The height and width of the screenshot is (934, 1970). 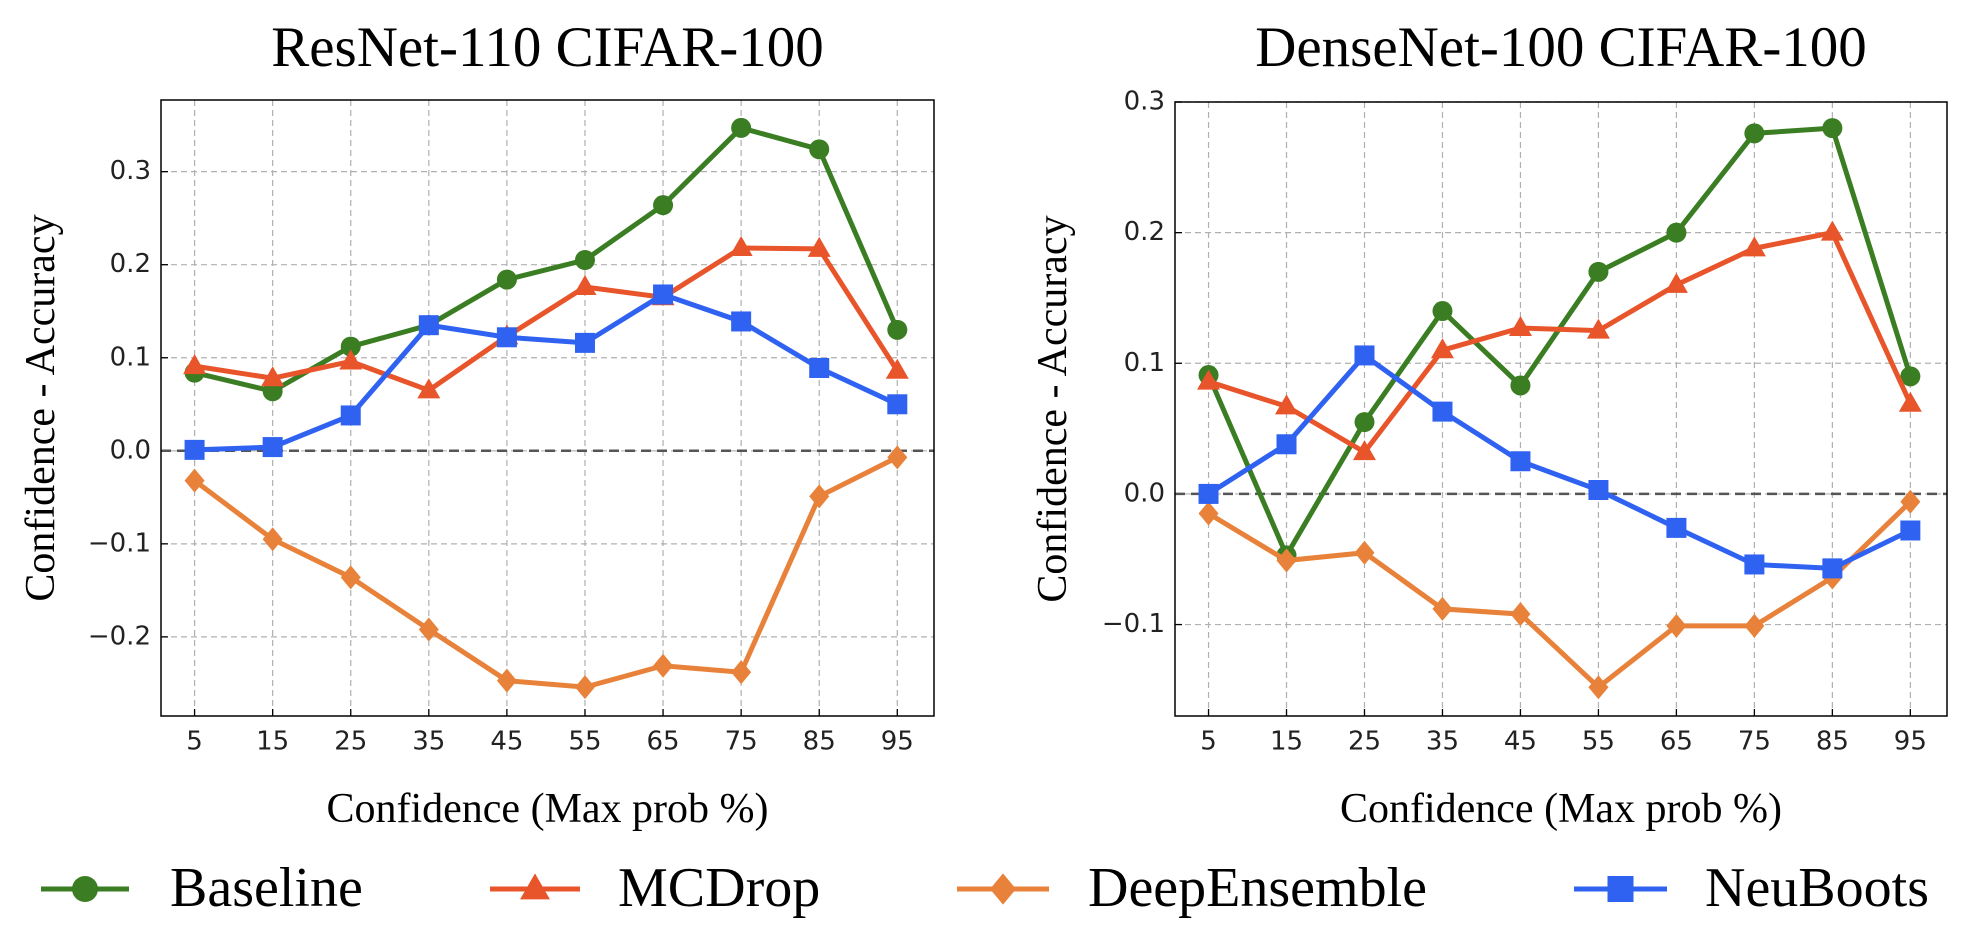 I want to click on legend-label: MCDrop, so click(x=719, y=888).